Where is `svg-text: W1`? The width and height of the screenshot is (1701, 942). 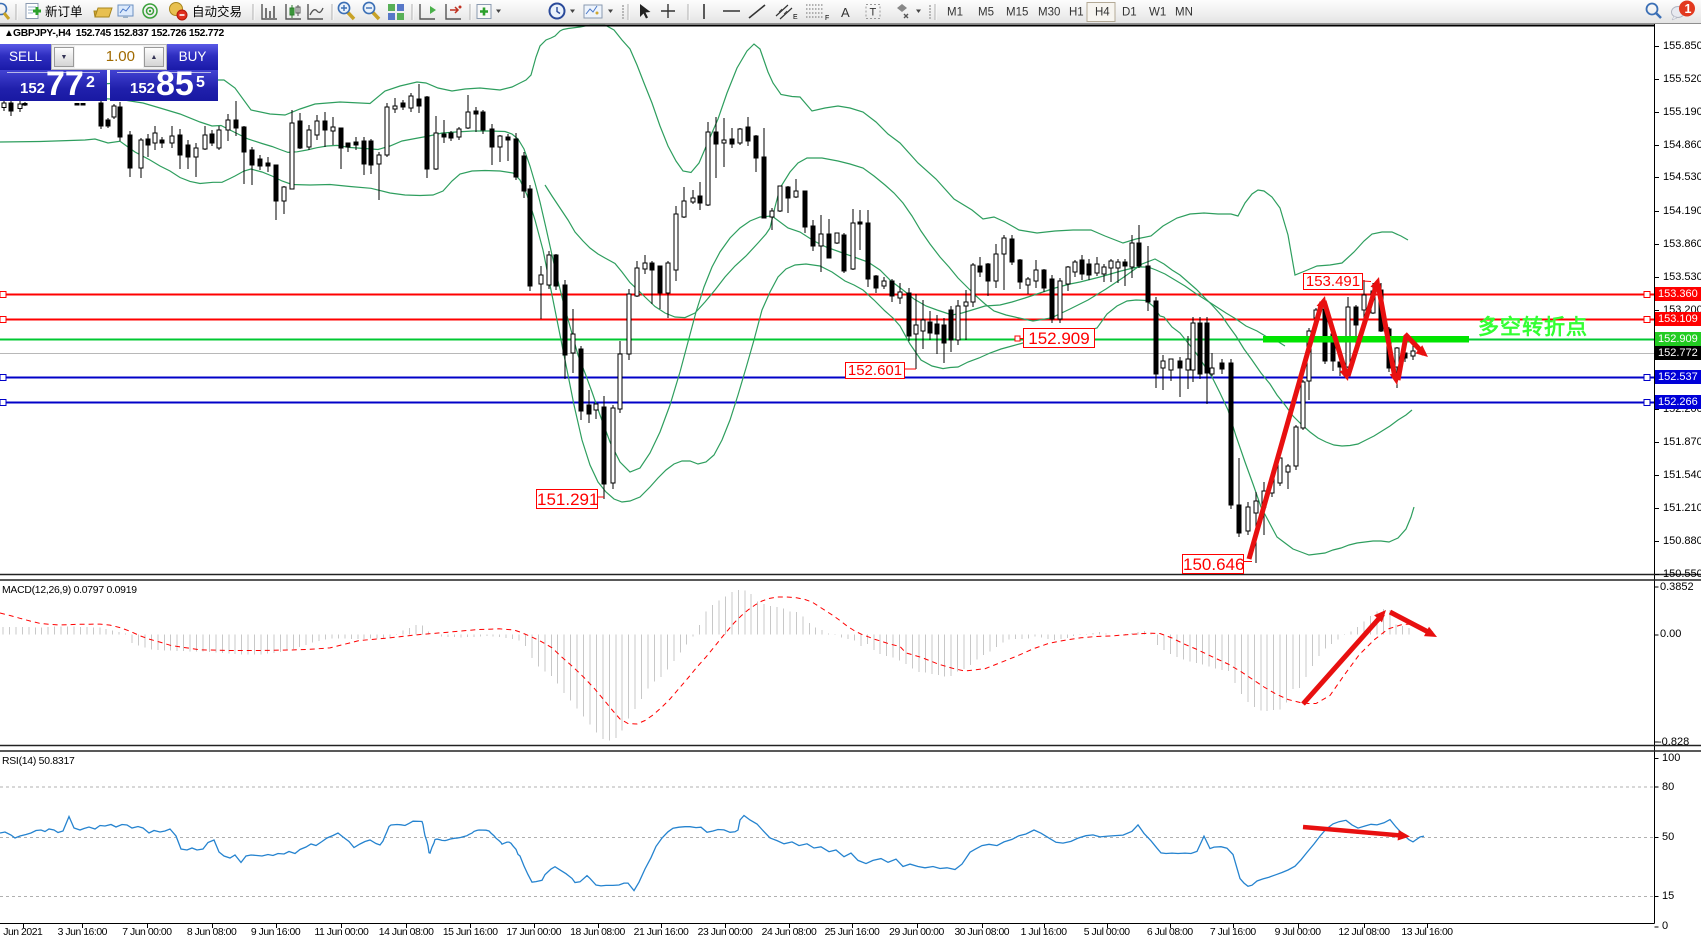
svg-text: W1 is located at coordinates (1157, 13).